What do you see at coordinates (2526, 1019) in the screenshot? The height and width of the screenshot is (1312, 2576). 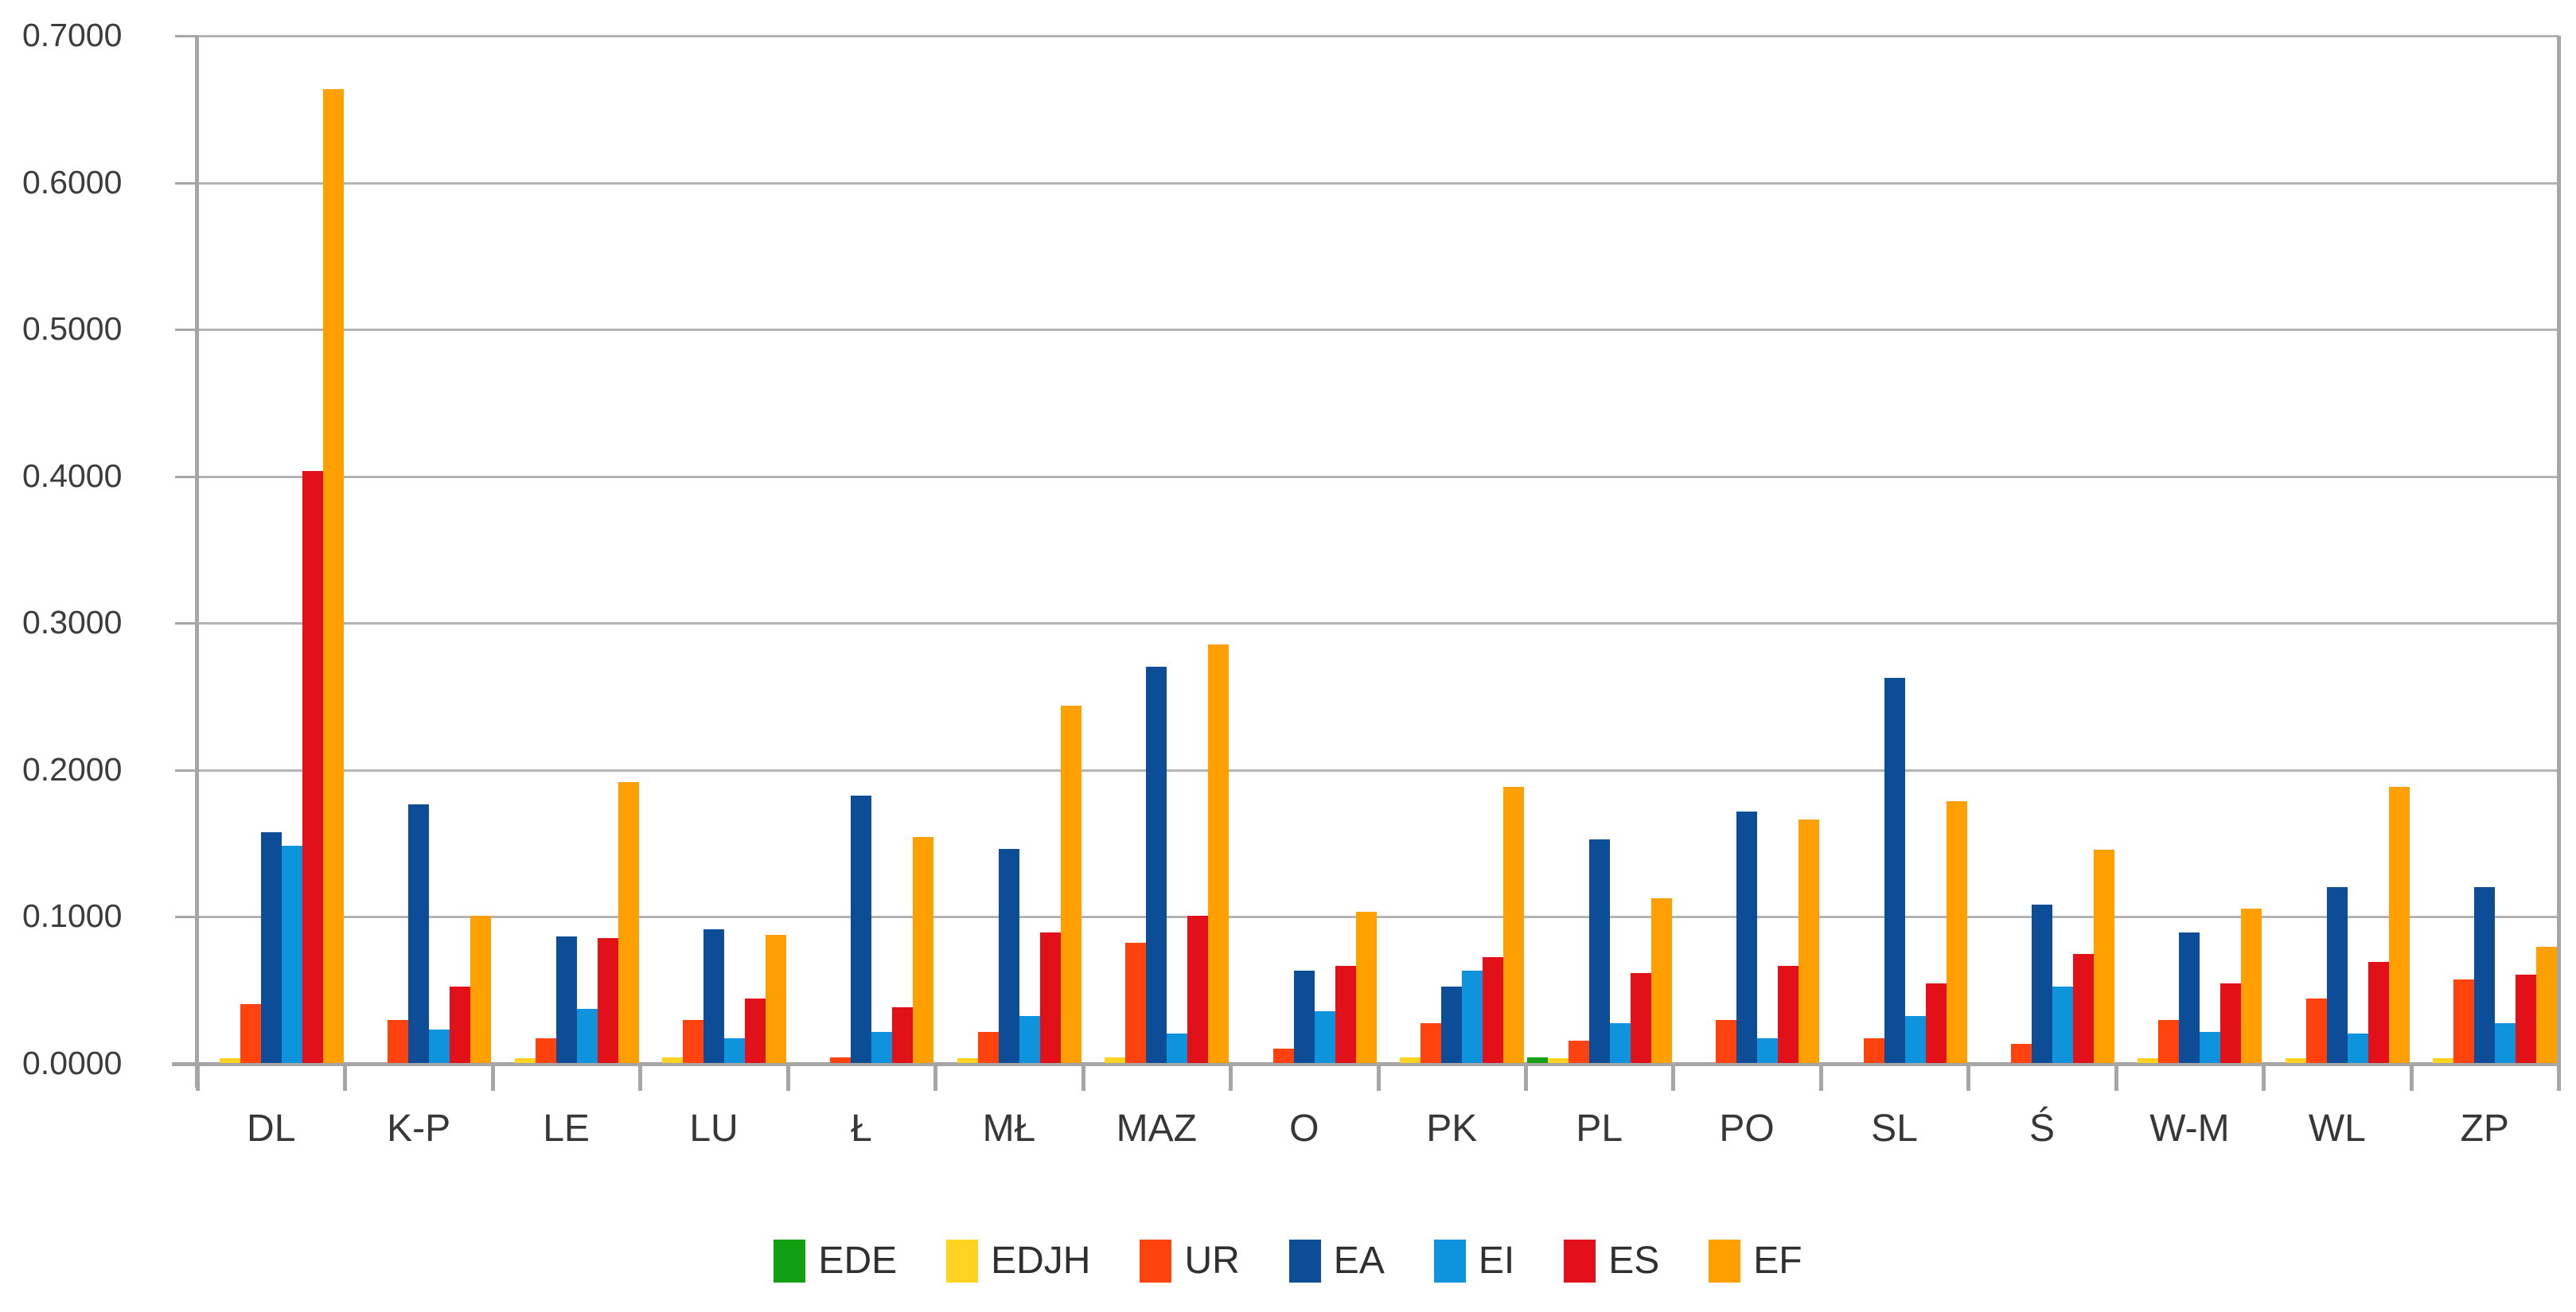 I see `bar-ES-ZP` at bounding box center [2526, 1019].